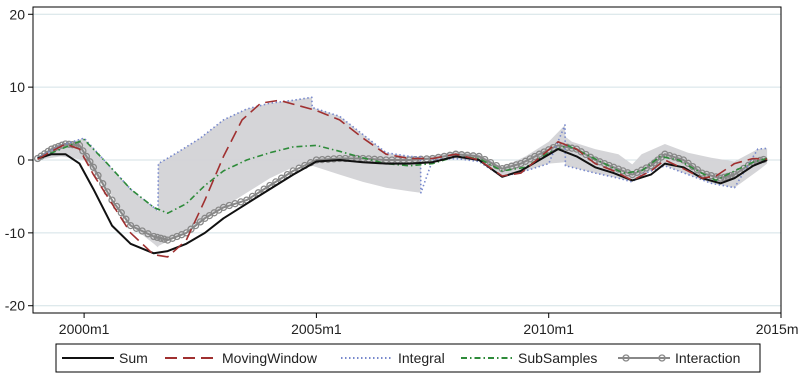 The image size is (798, 374). I want to click on y-tick-label: 0, so click(21, 160).